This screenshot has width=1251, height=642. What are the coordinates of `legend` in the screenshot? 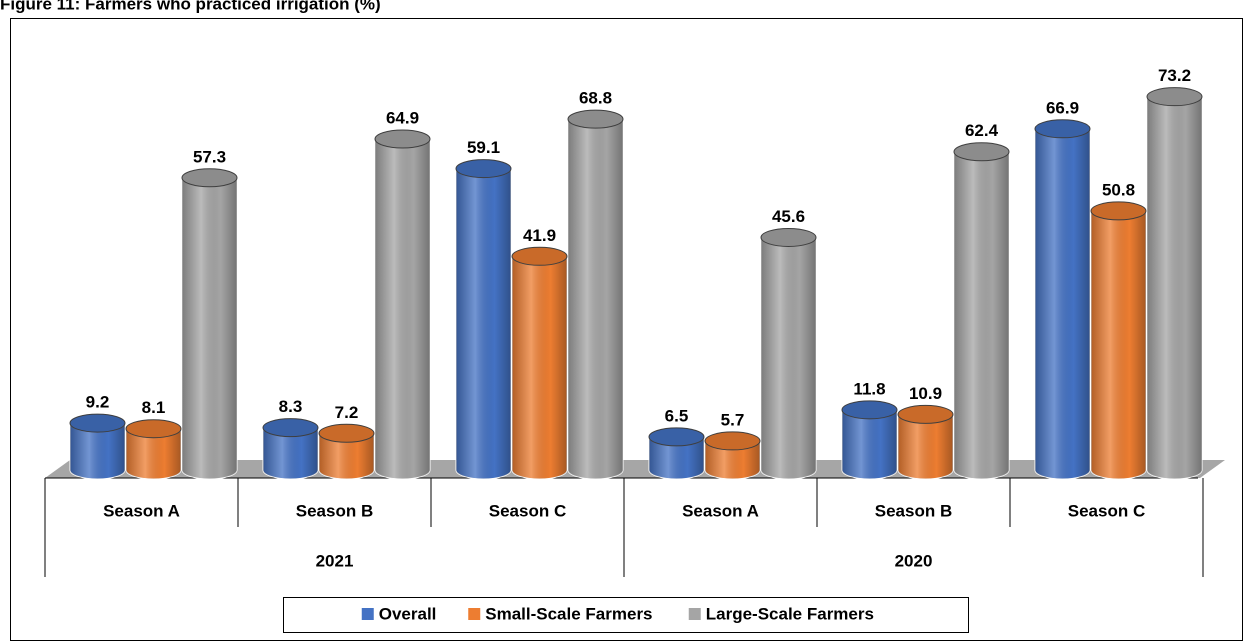 It's located at (626, 615).